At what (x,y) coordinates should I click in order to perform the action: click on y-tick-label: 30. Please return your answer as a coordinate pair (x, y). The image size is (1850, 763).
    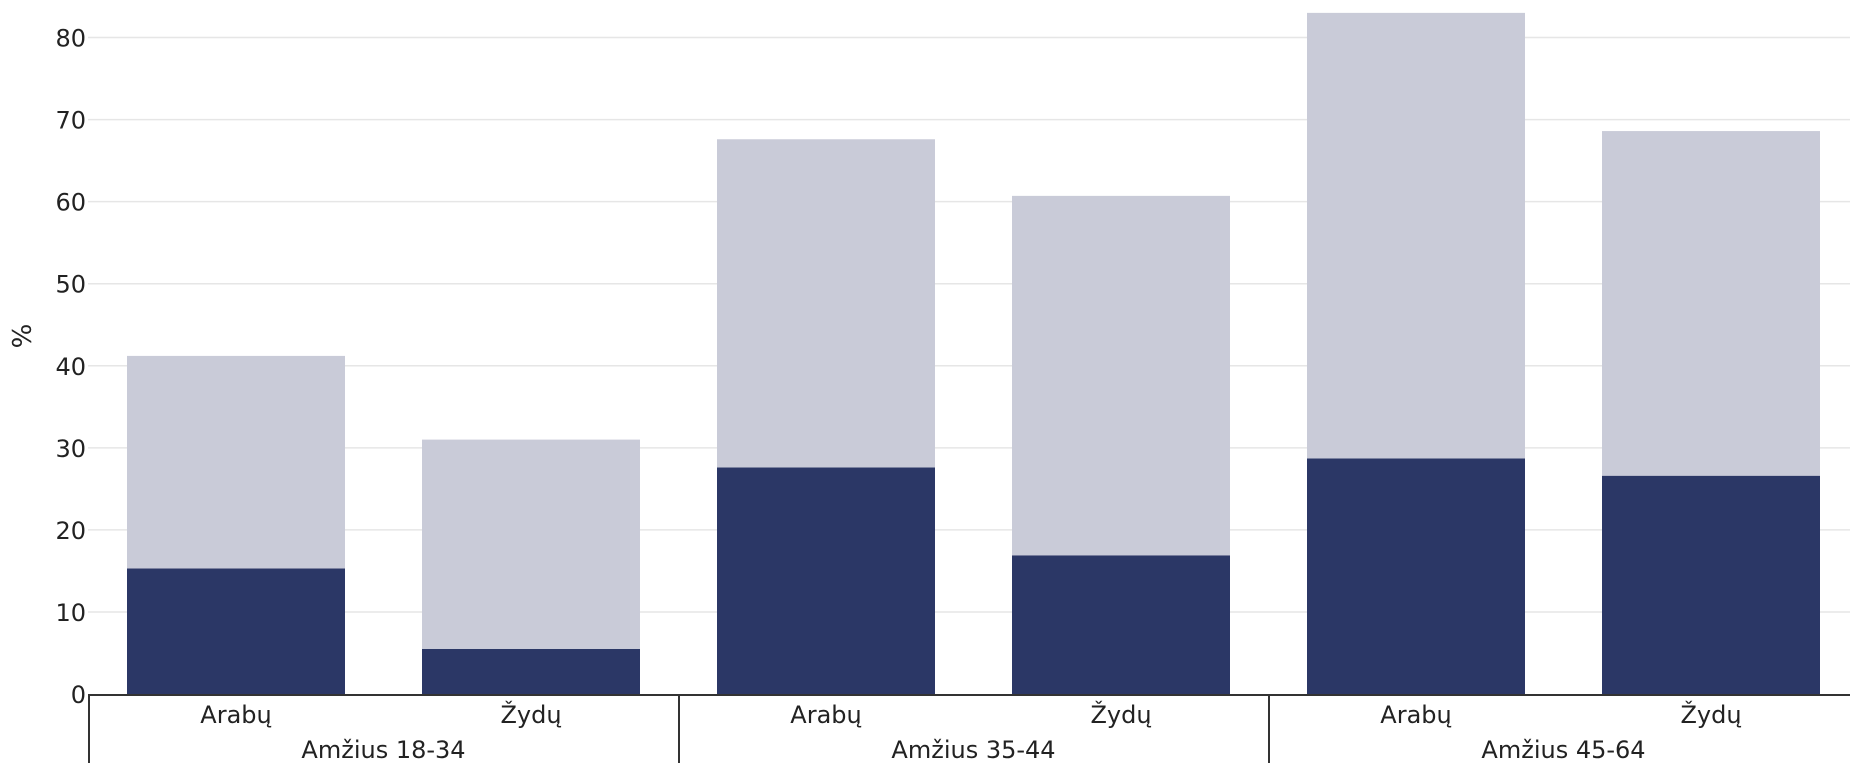
    Looking at the image, I should click on (70, 449).